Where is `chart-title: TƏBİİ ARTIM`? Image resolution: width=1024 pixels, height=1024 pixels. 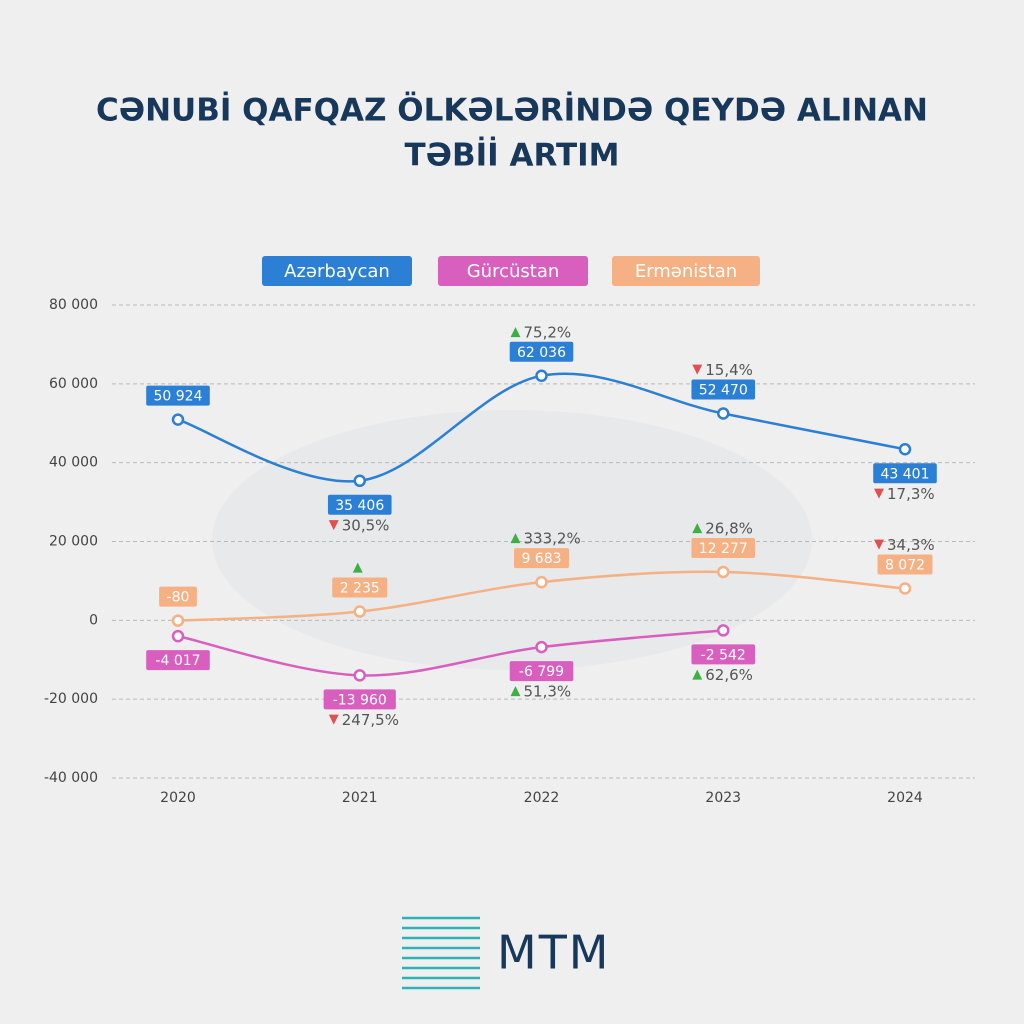 chart-title: TƏBİİ ARTIM is located at coordinates (512, 156).